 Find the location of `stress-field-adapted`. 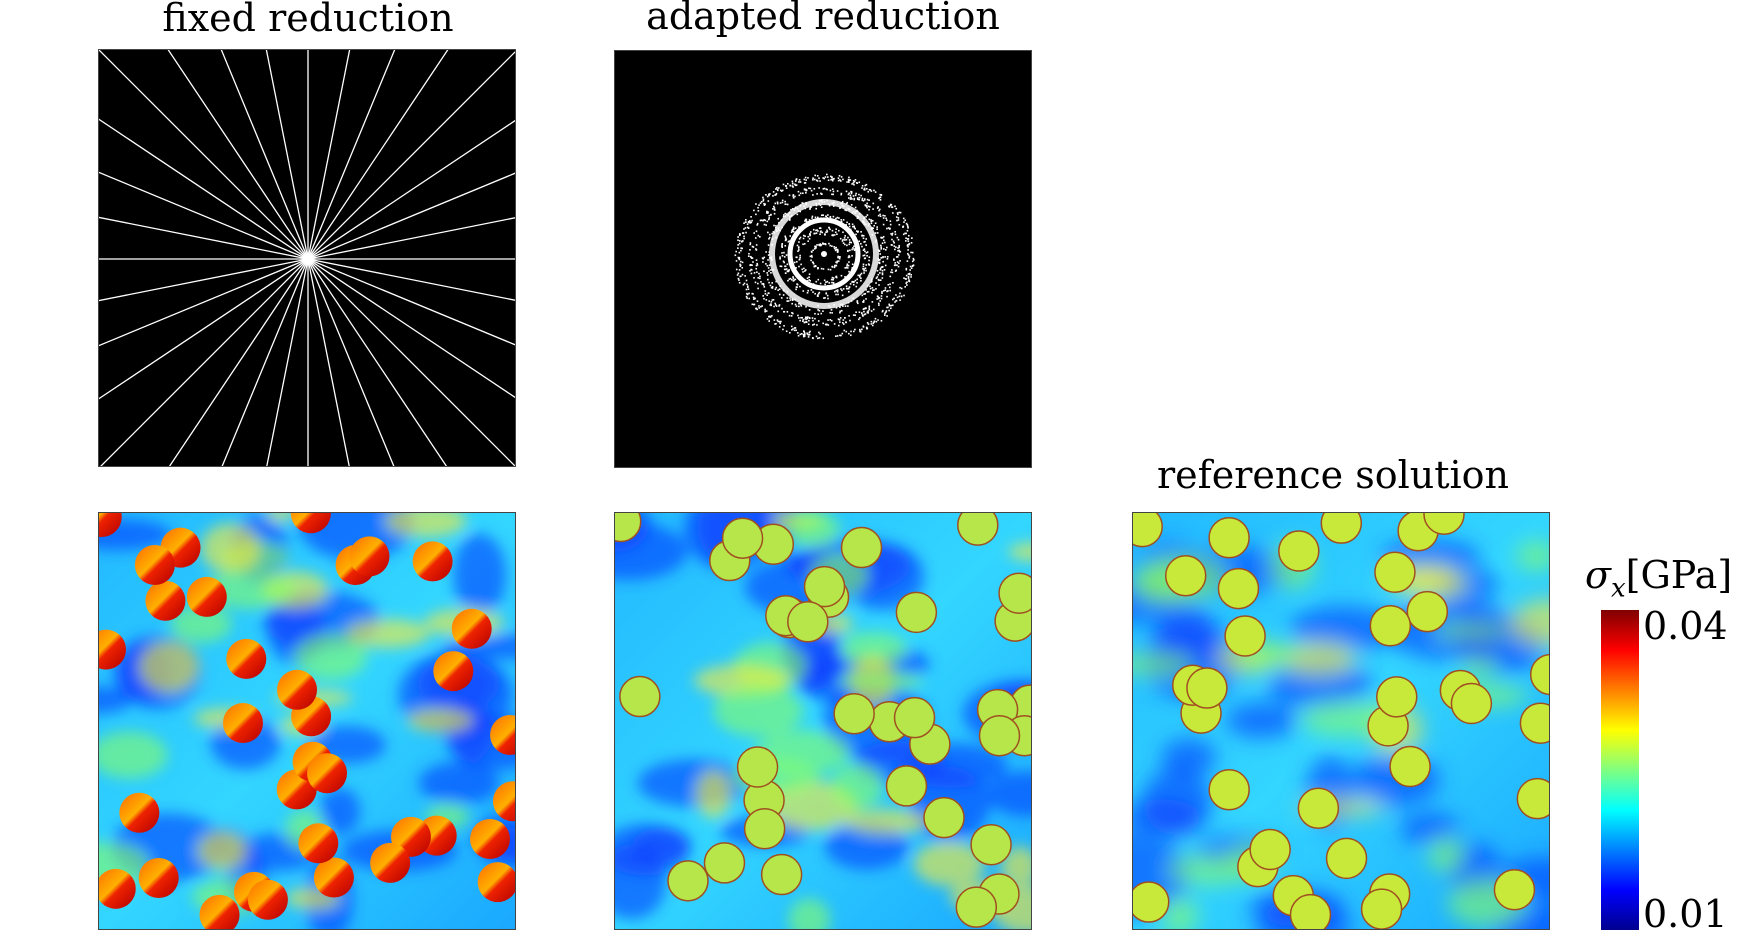

stress-field-adapted is located at coordinates (823, 721).